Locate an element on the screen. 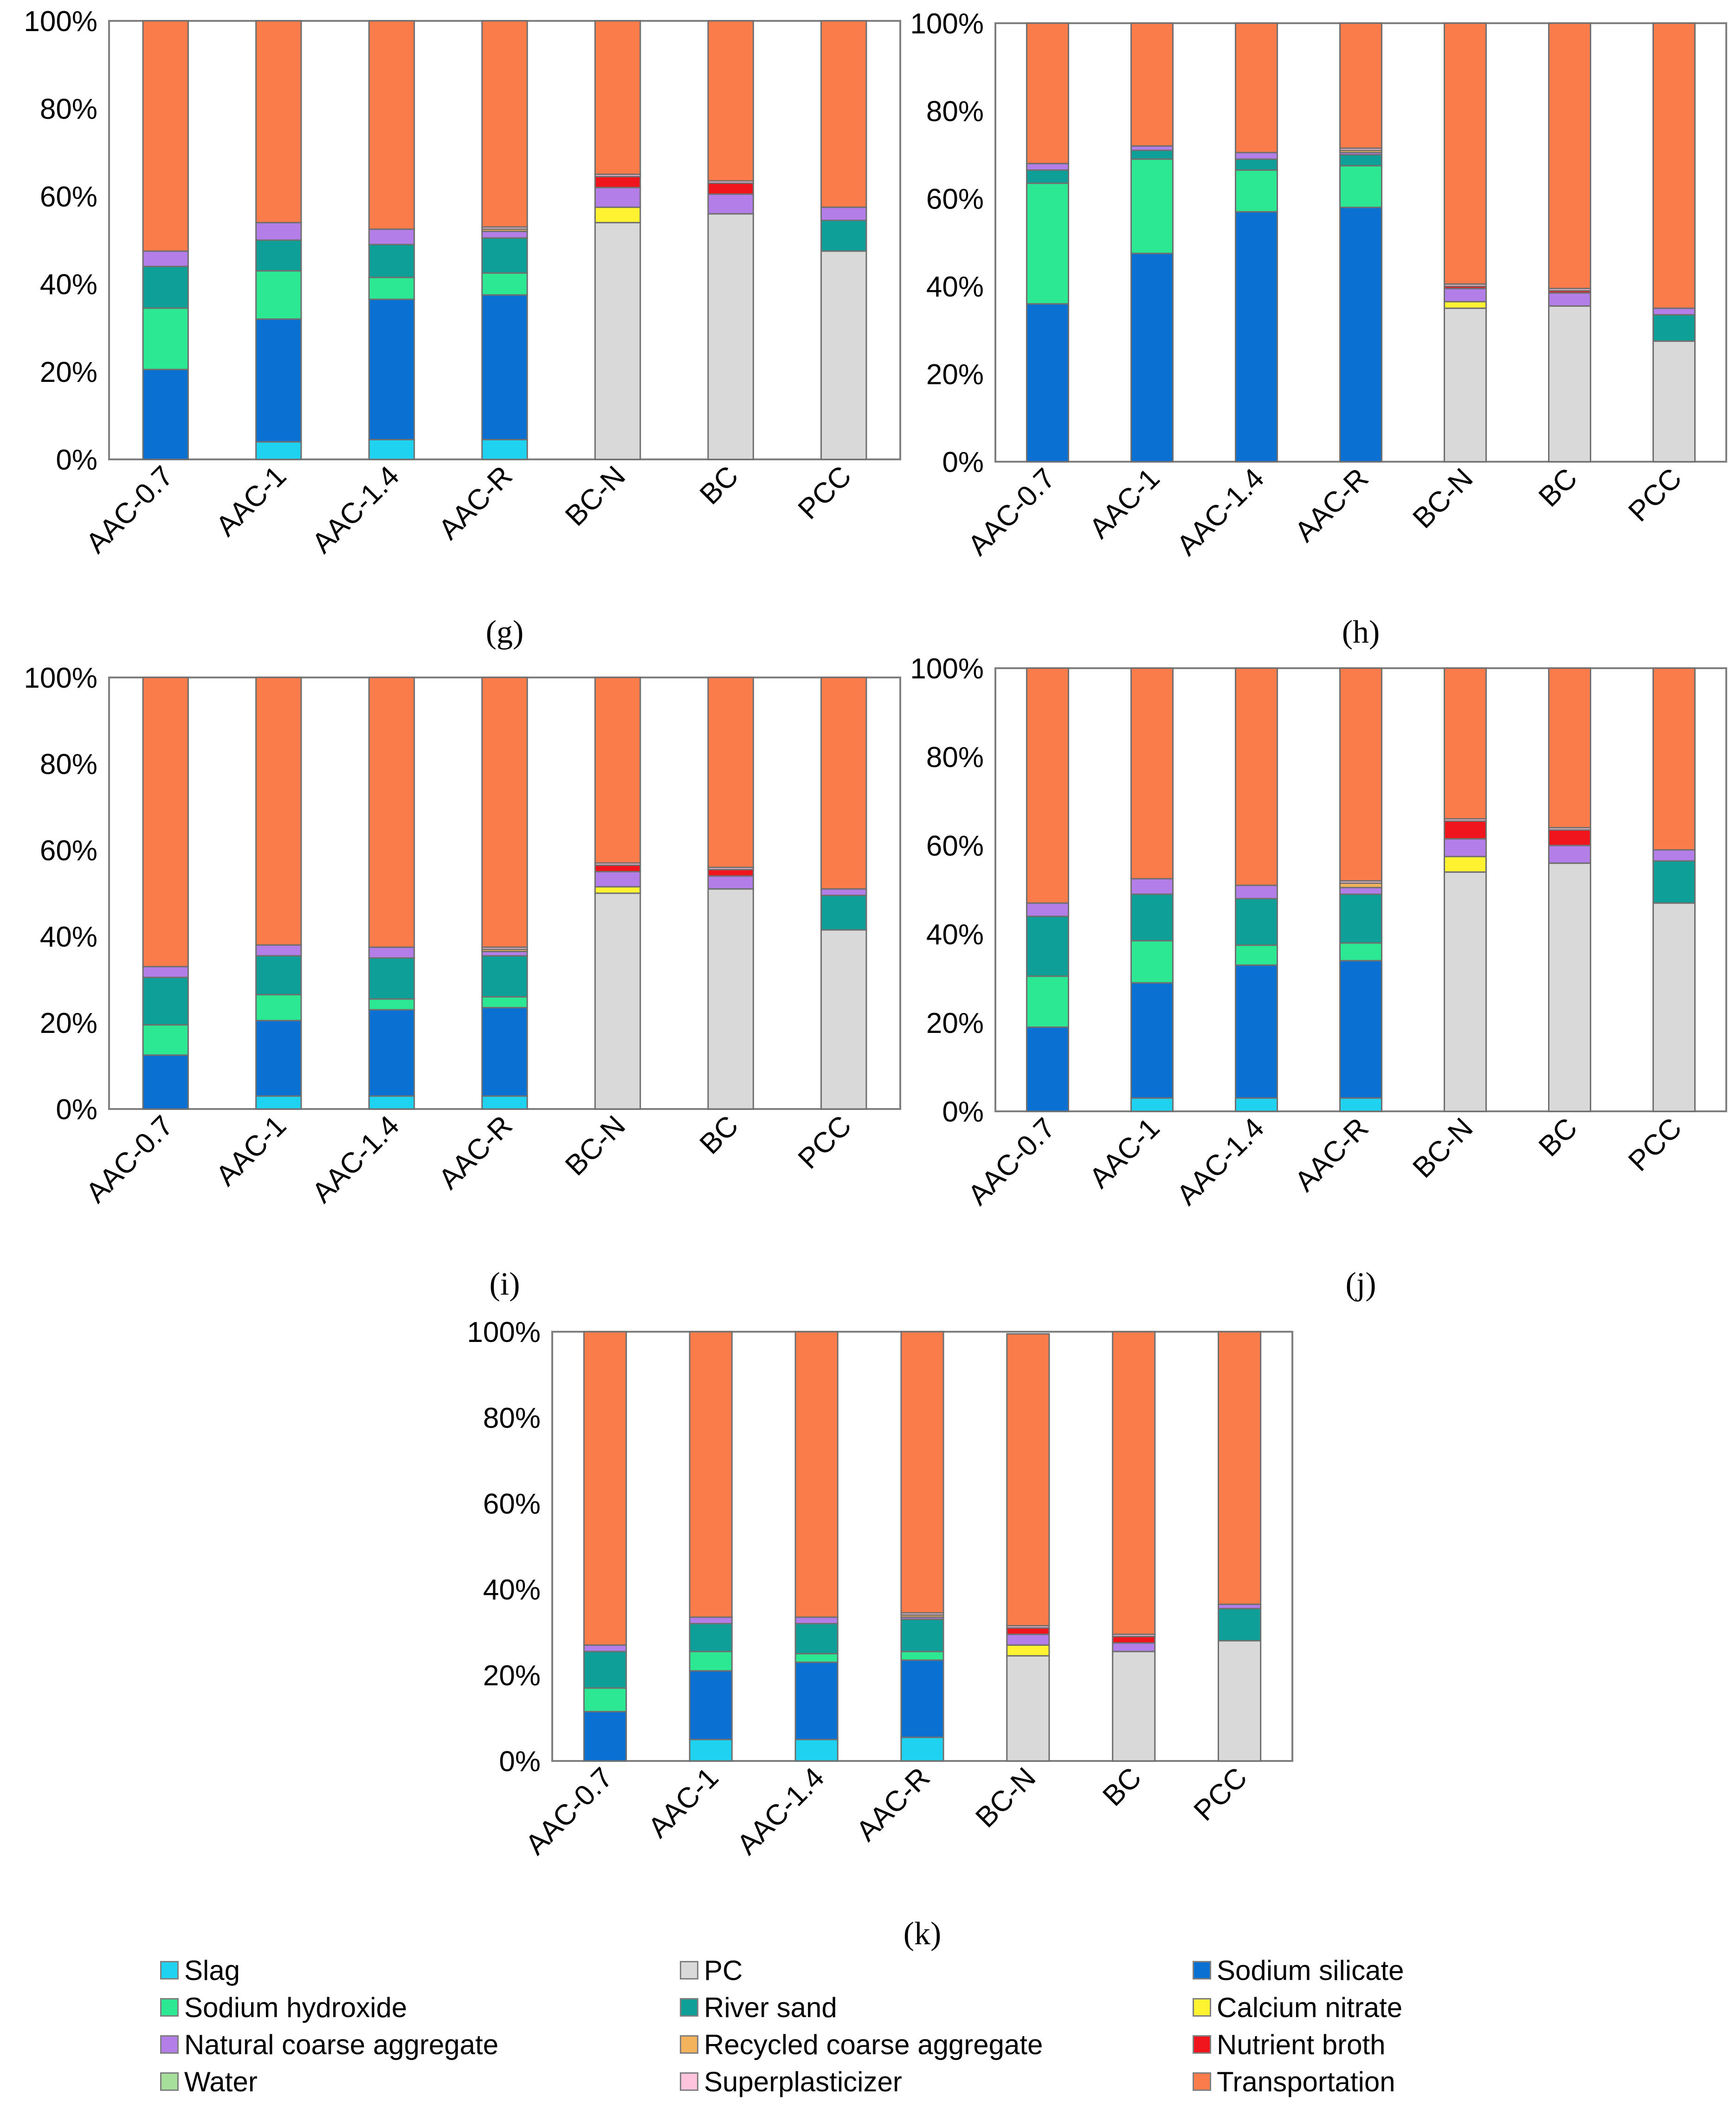  y-tick-label: 20% is located at coordinates (955, 375).